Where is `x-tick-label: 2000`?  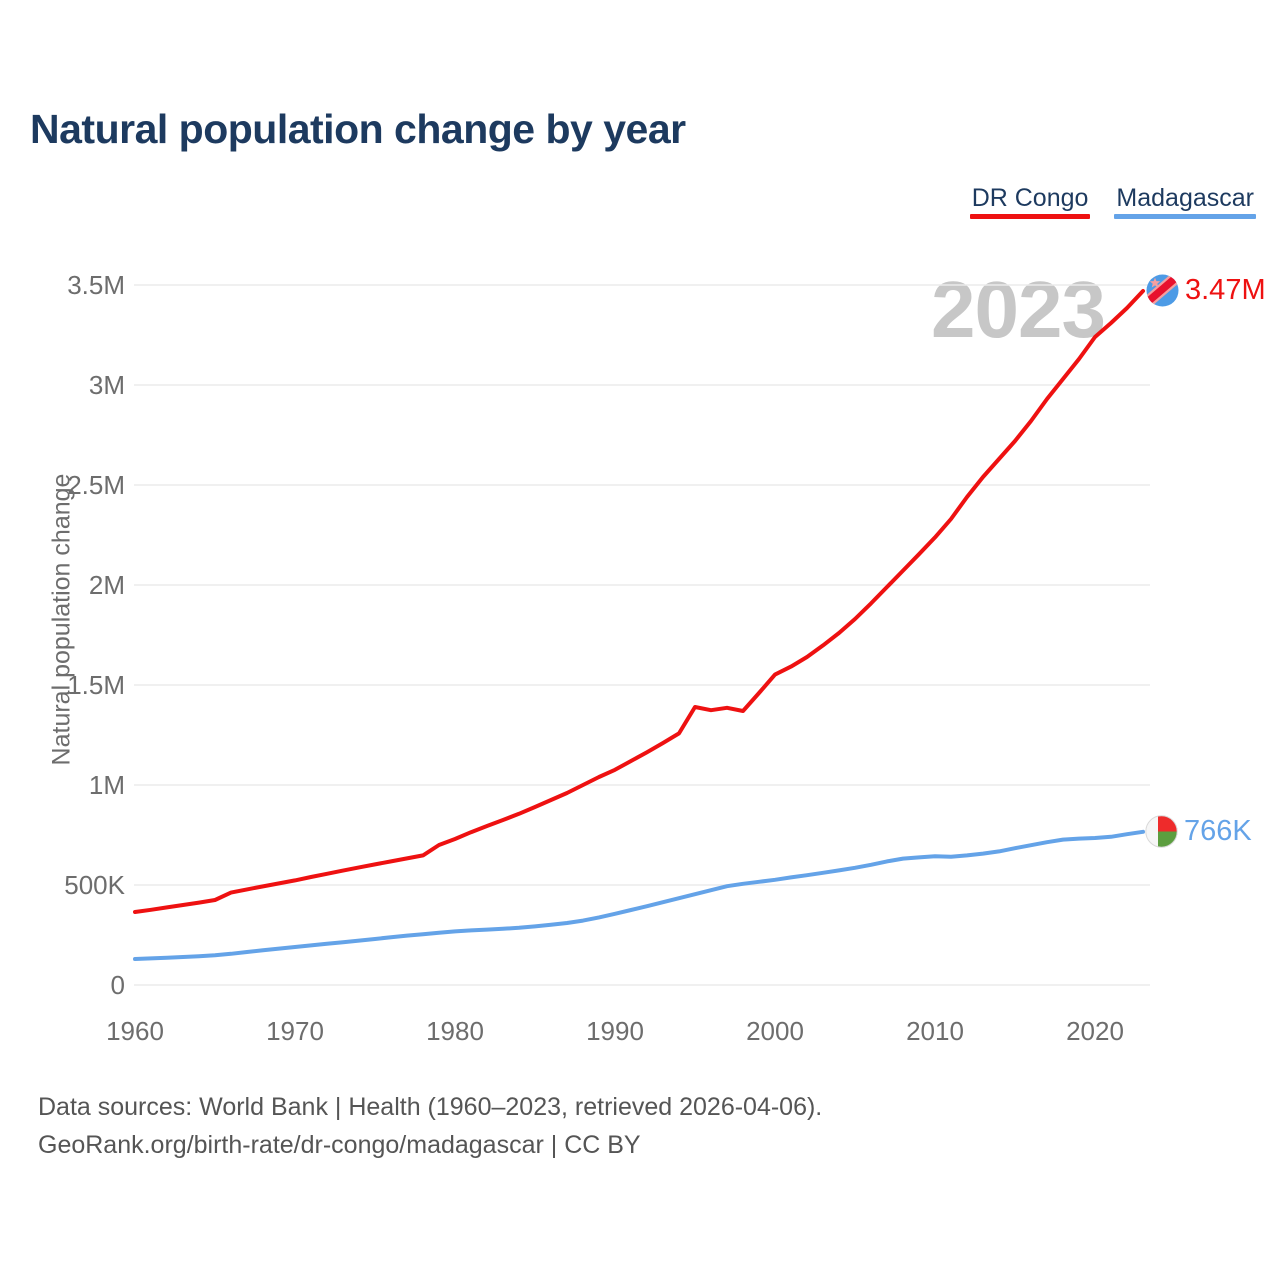
x-tick-label: 2000 is located at coordinates (775, 1031).